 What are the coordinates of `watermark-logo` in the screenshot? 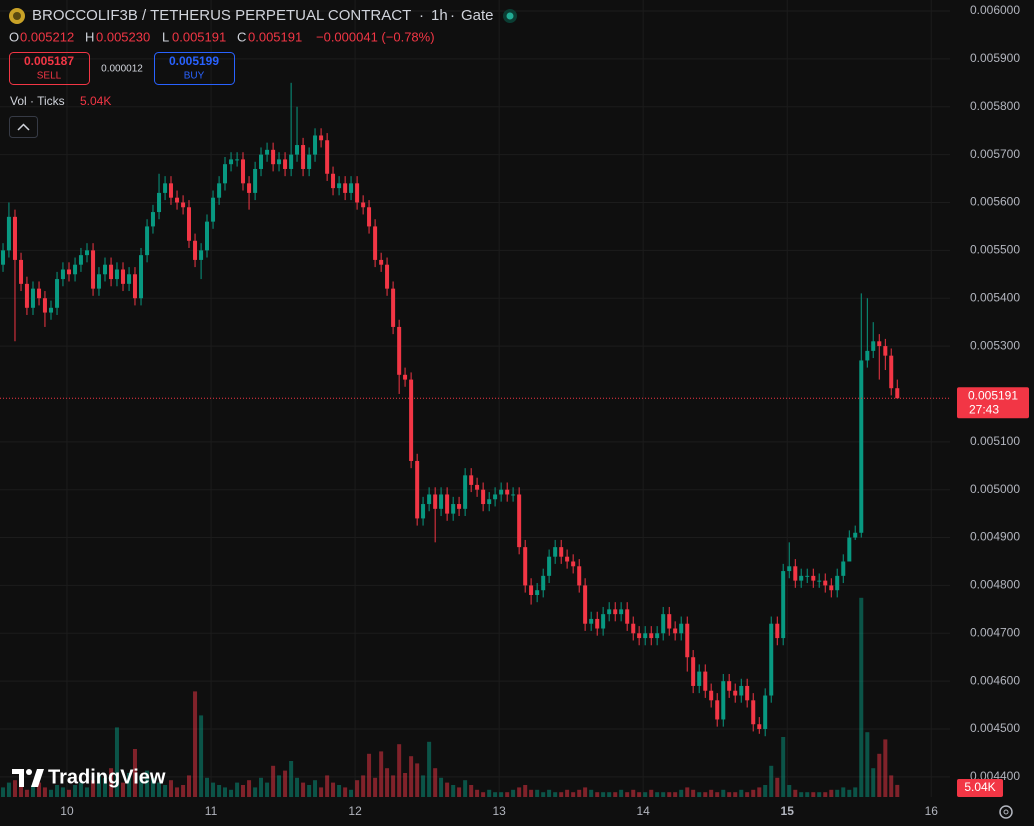 It's located at (29, 772).